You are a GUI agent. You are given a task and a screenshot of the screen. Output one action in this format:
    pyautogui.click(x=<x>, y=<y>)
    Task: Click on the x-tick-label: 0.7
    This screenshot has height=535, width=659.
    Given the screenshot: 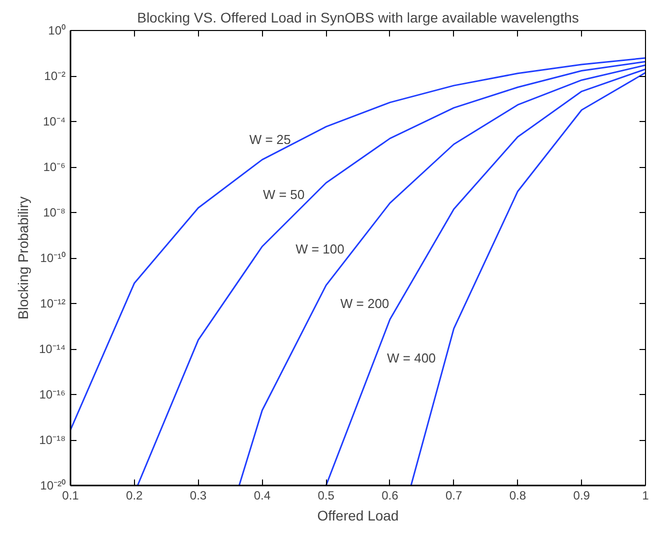 What is the action you would take?
    pyautogui.click(x=453, y=495)
    